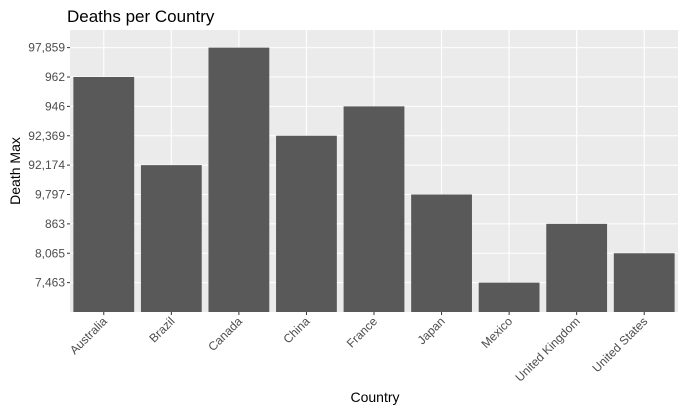 This screenshot has width=690, height=412. I want to click on chart-title: Deaths per Country, so click(141, 16).